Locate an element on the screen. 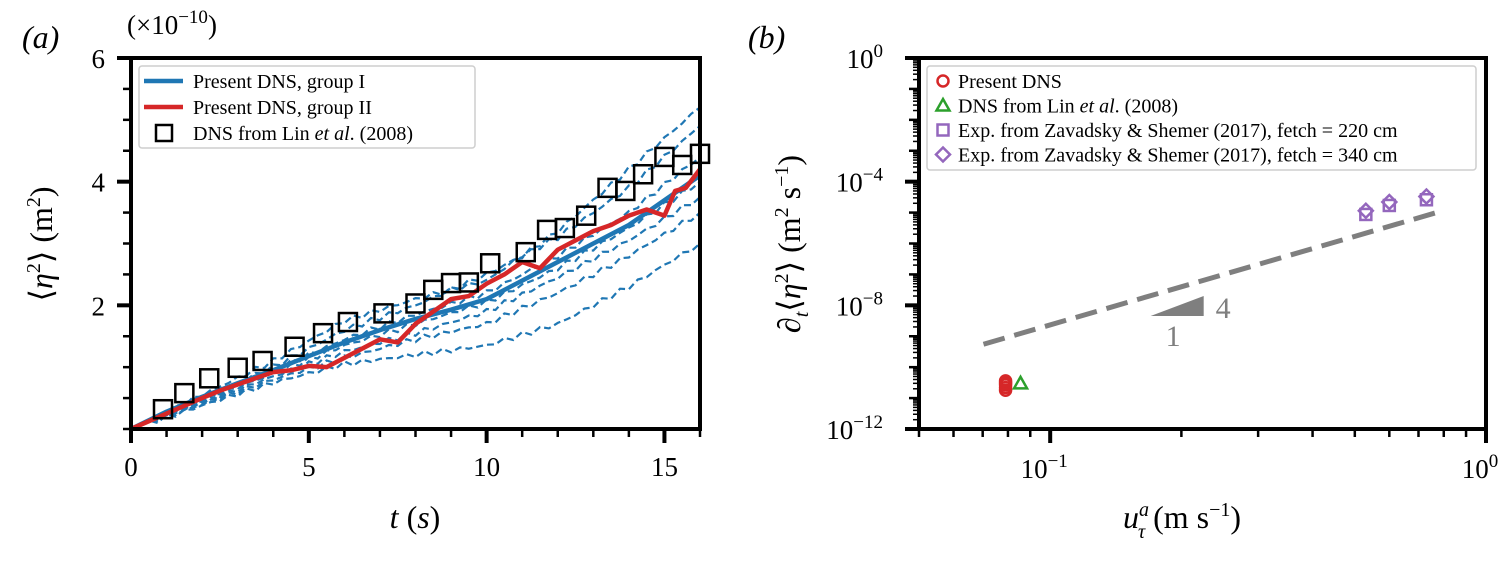  x-tick-label: 10 is located at coordinates (486, 467).